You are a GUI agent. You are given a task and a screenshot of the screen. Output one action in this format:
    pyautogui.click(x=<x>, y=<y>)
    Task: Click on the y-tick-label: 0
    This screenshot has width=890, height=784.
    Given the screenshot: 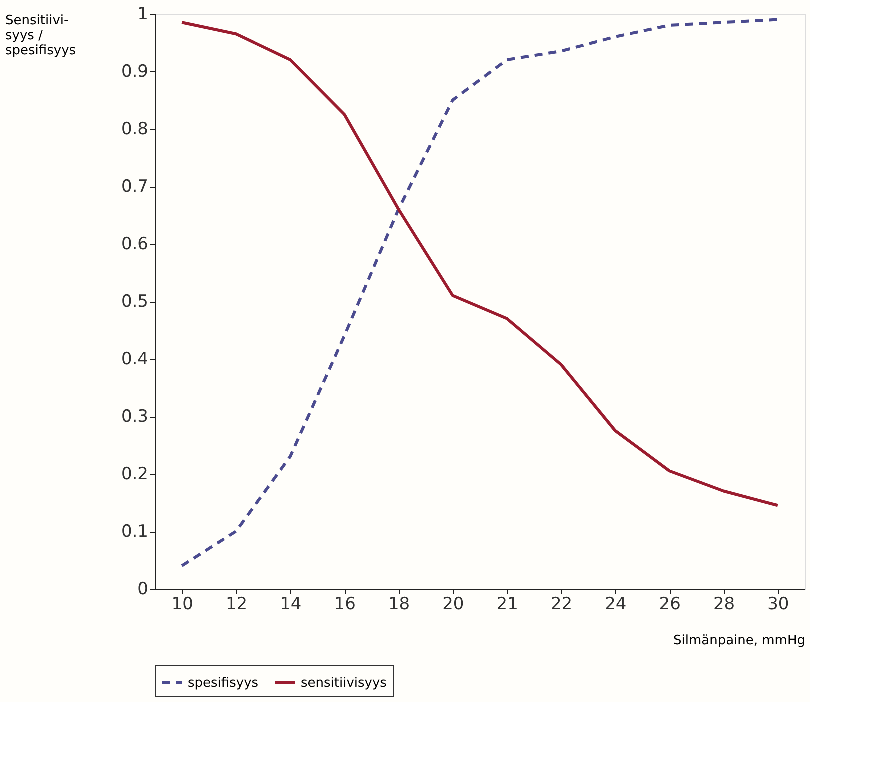 What is the action you would take?
    pyautogui.click(x=143, y=590)
    